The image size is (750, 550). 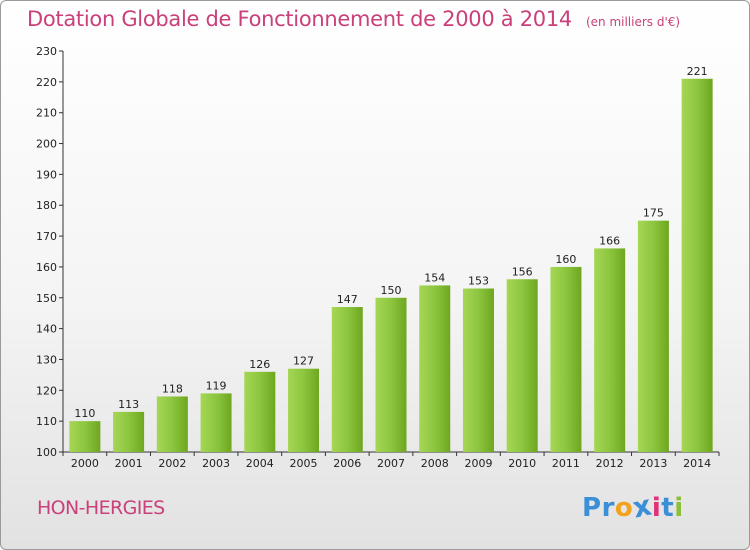 I want to click on x-tick-label-2006: 2006, so click(x=347, y=463).